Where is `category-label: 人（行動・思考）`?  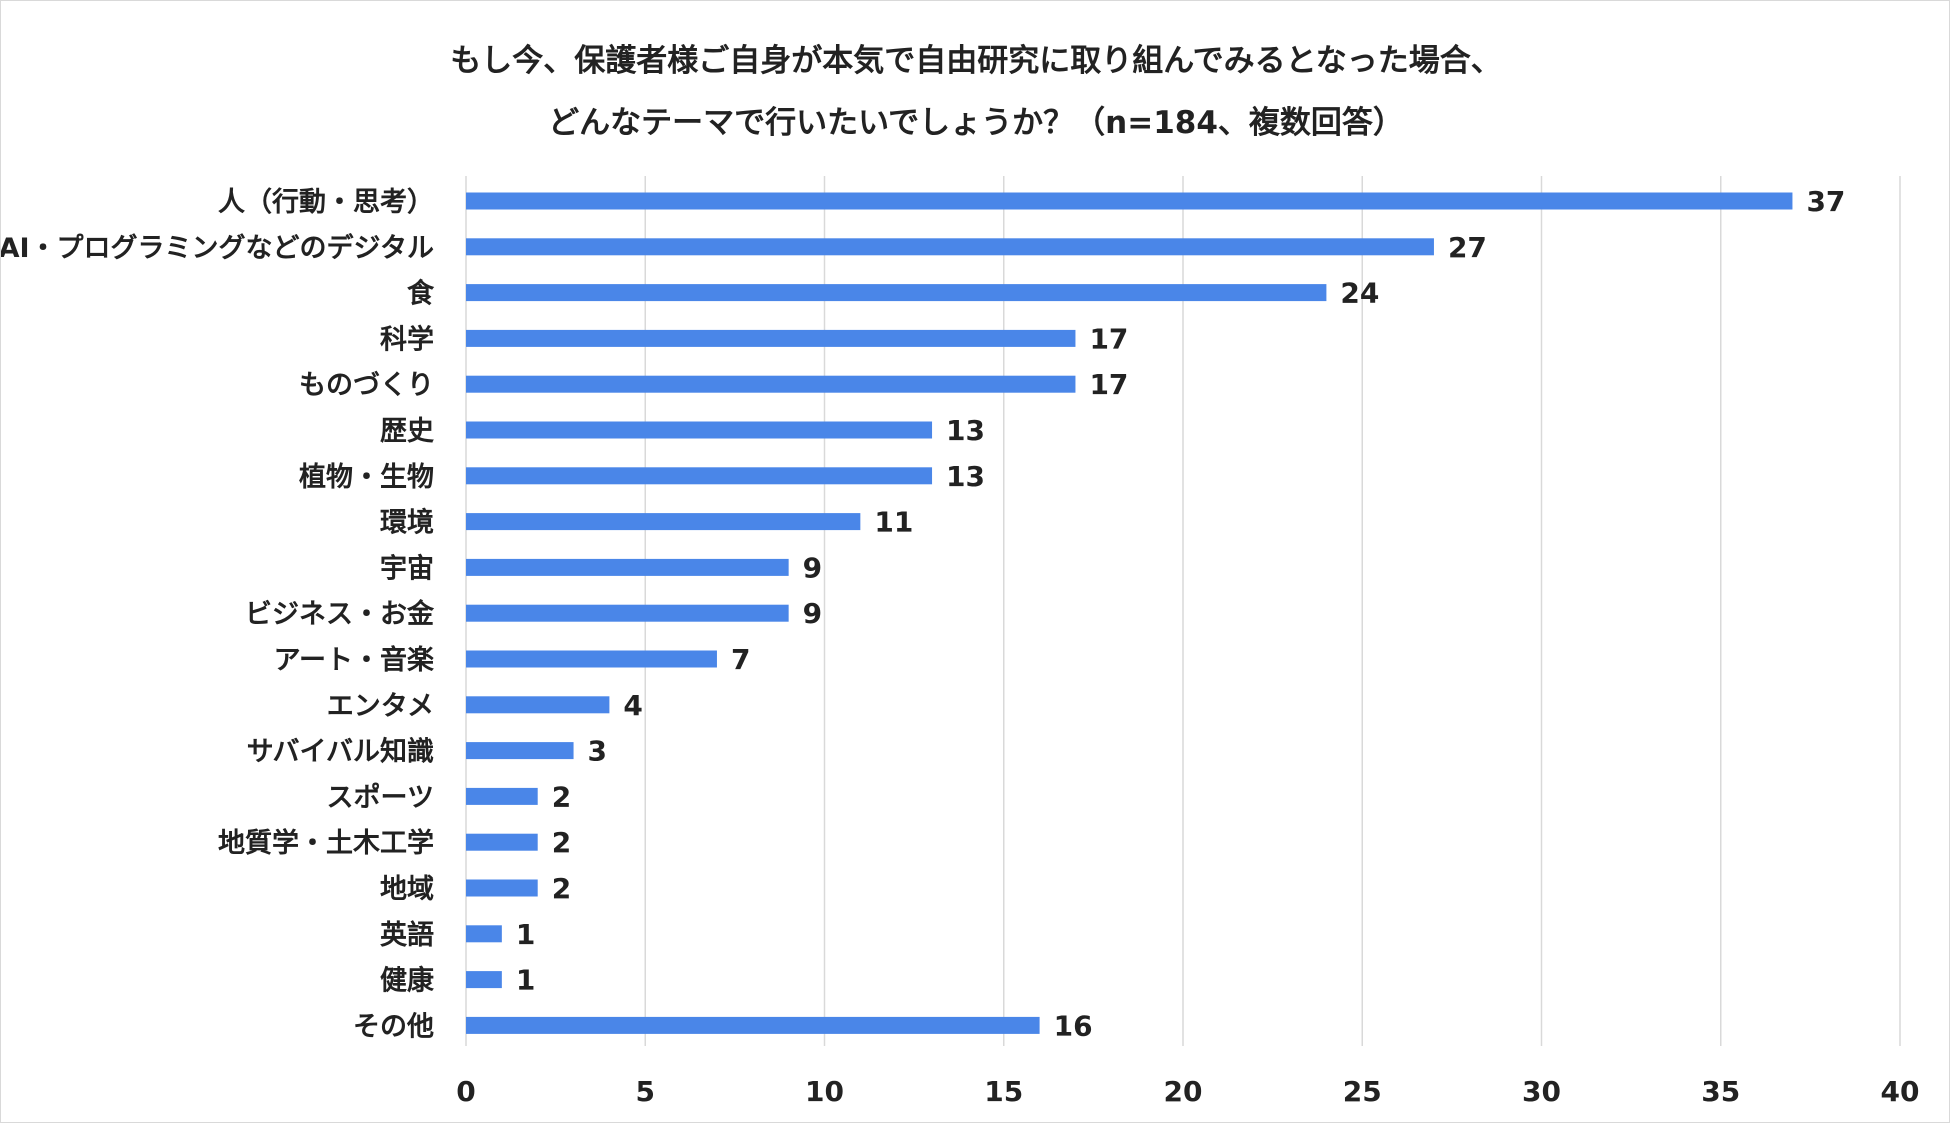 category-label: 人（行動・思考） is located at coordinates (326, 202).